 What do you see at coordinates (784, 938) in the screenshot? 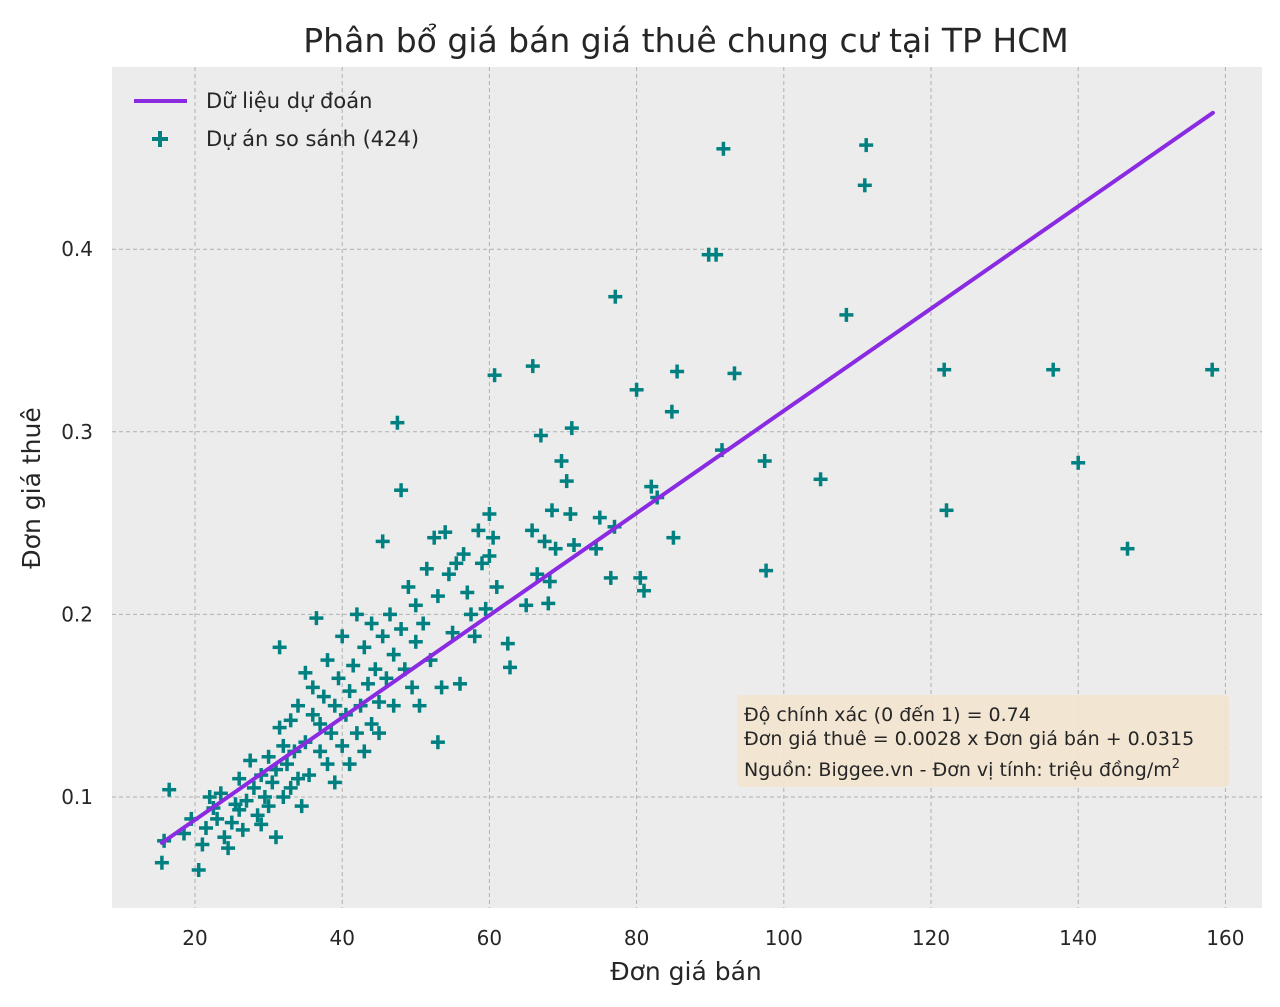
I see `x-tick-label: 100` at bounding box center [784, 938].